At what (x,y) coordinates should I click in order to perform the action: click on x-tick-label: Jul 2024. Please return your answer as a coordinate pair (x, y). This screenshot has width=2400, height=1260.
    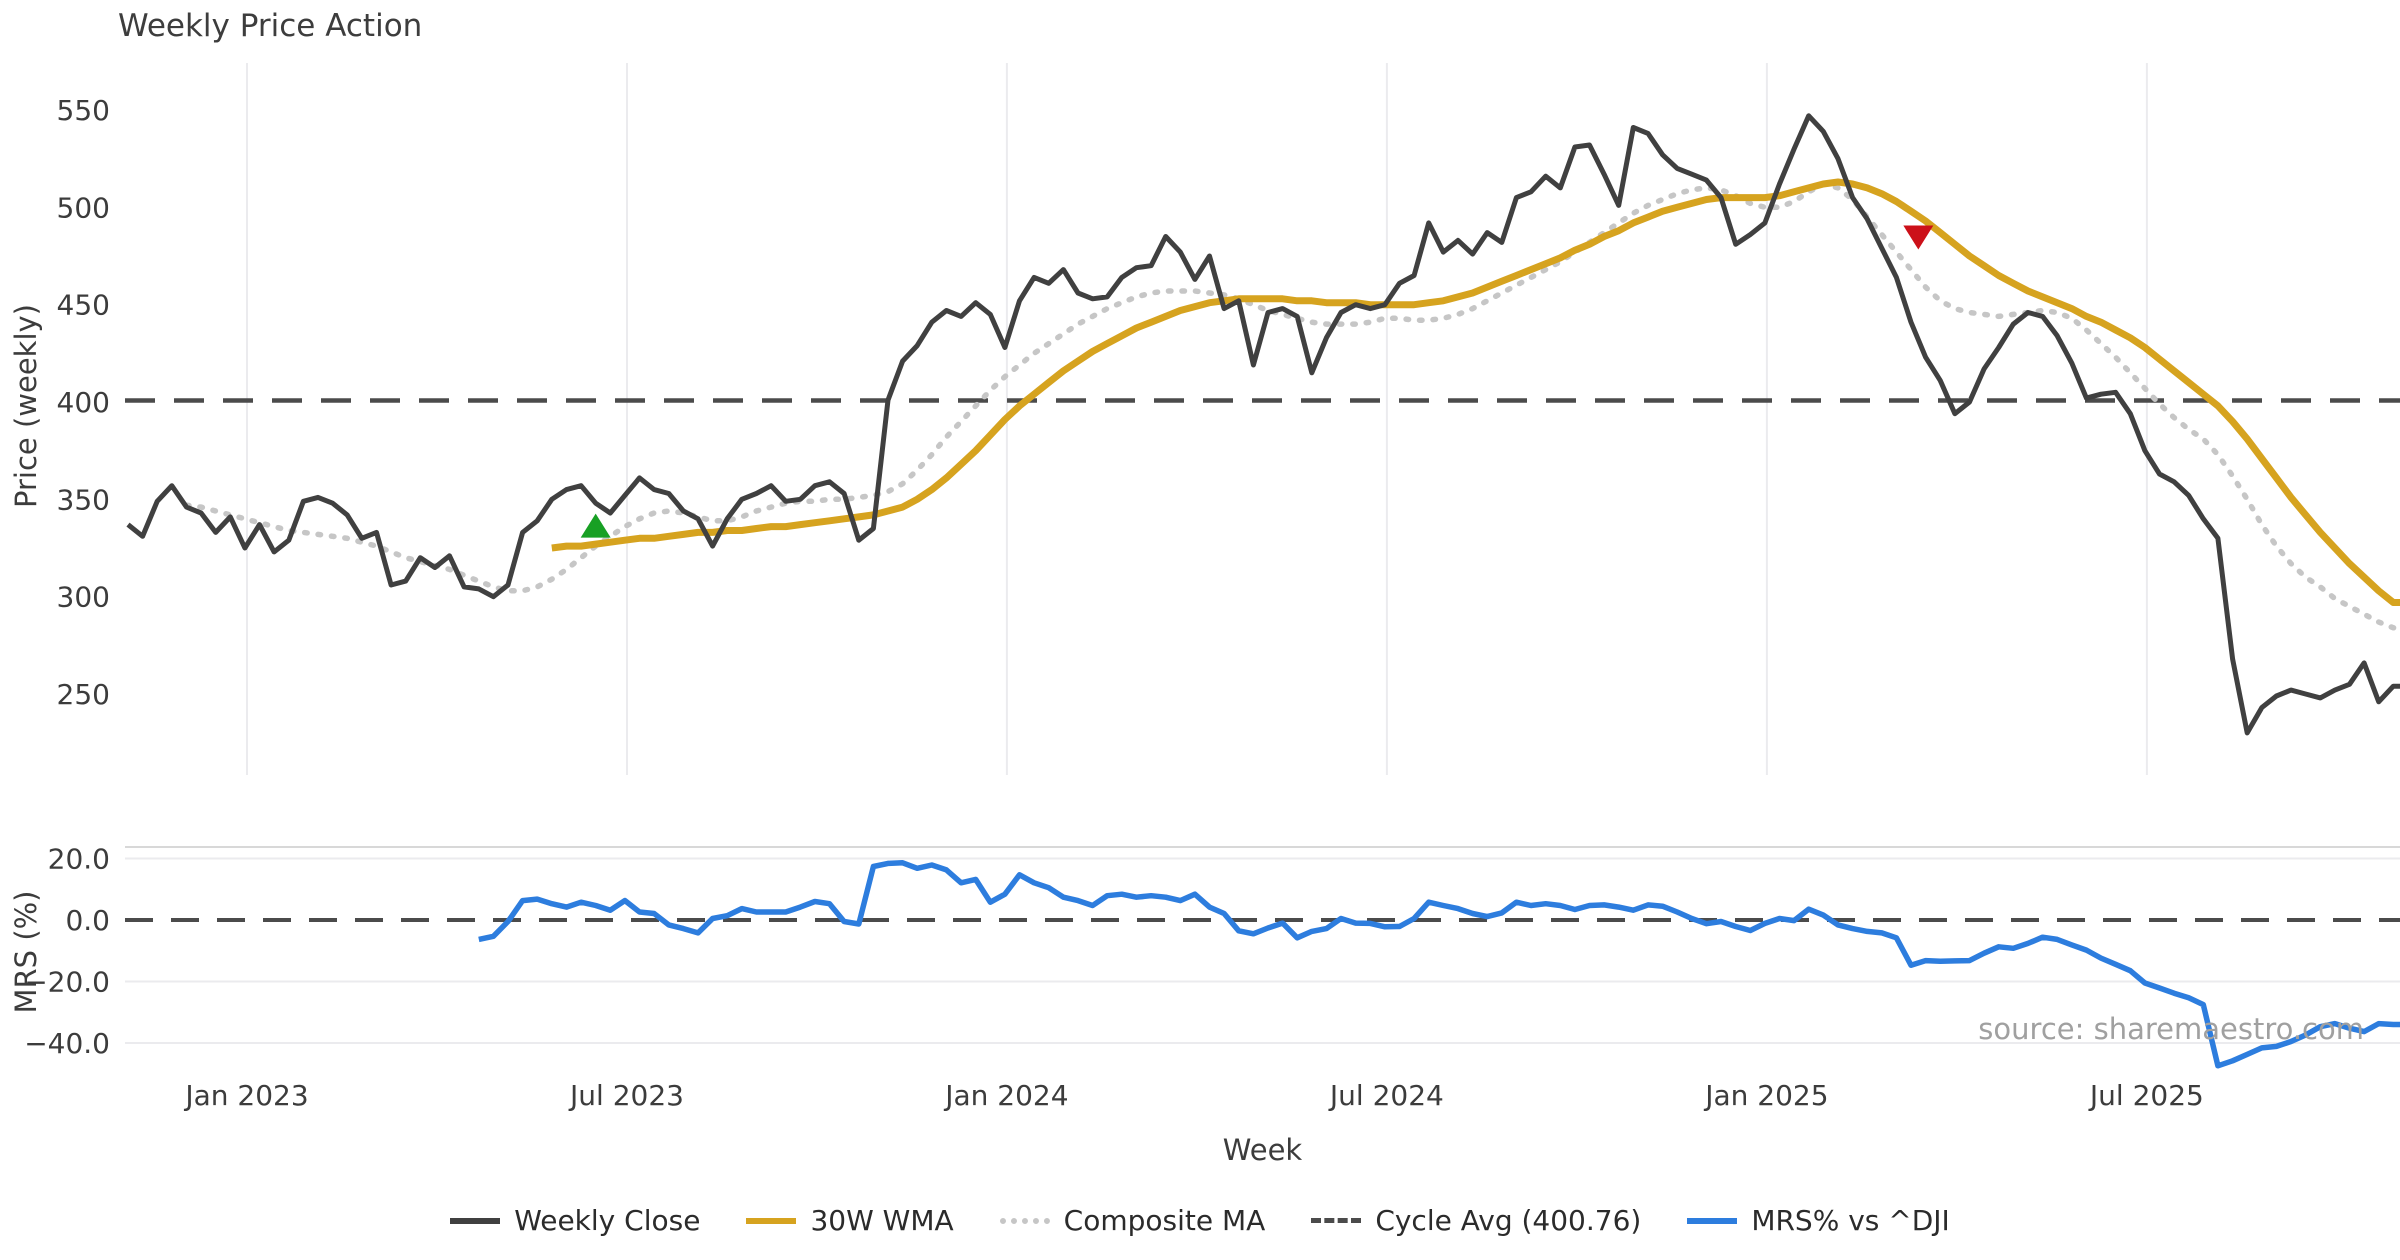
    Looking at the image, I should click on (1386, 1095).